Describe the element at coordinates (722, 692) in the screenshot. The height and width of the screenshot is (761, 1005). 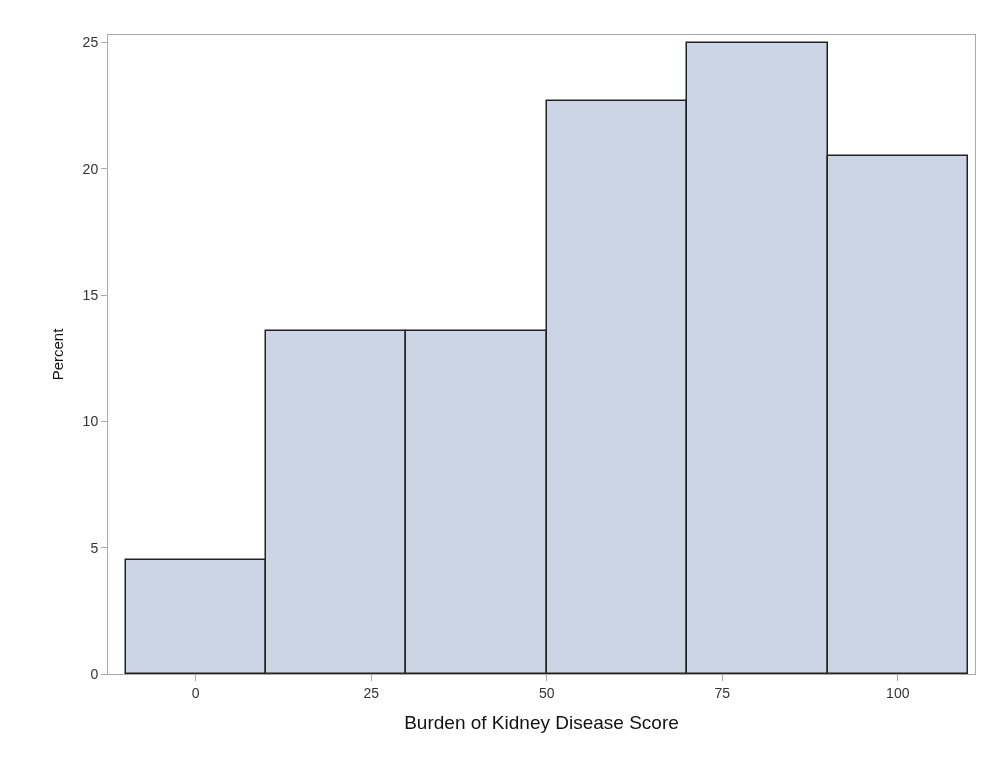
I see `x-tick-label: 75` at that location.